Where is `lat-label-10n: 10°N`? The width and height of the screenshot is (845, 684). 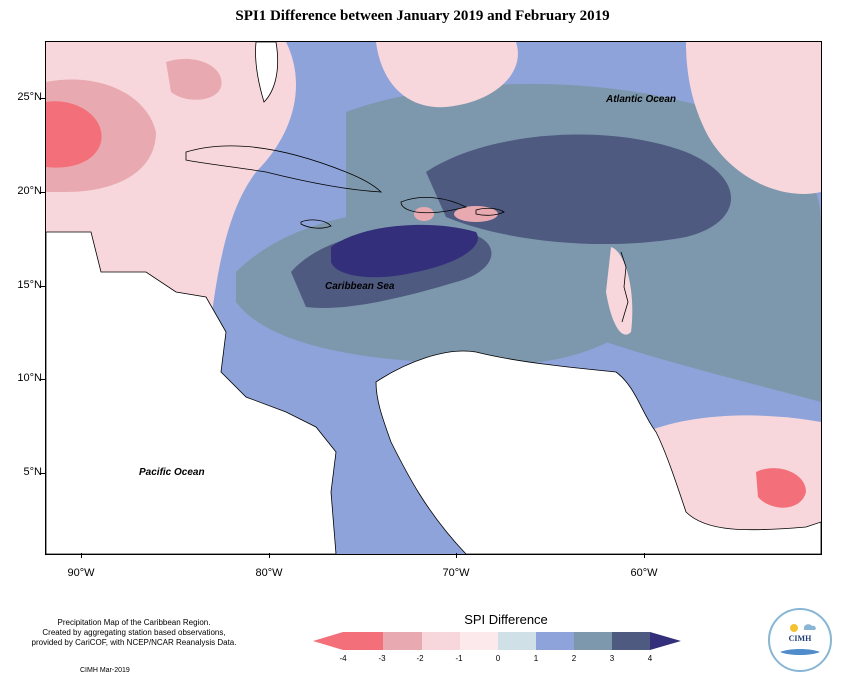 lat-label-10n: 10°N is located at coordinates (29, 378).